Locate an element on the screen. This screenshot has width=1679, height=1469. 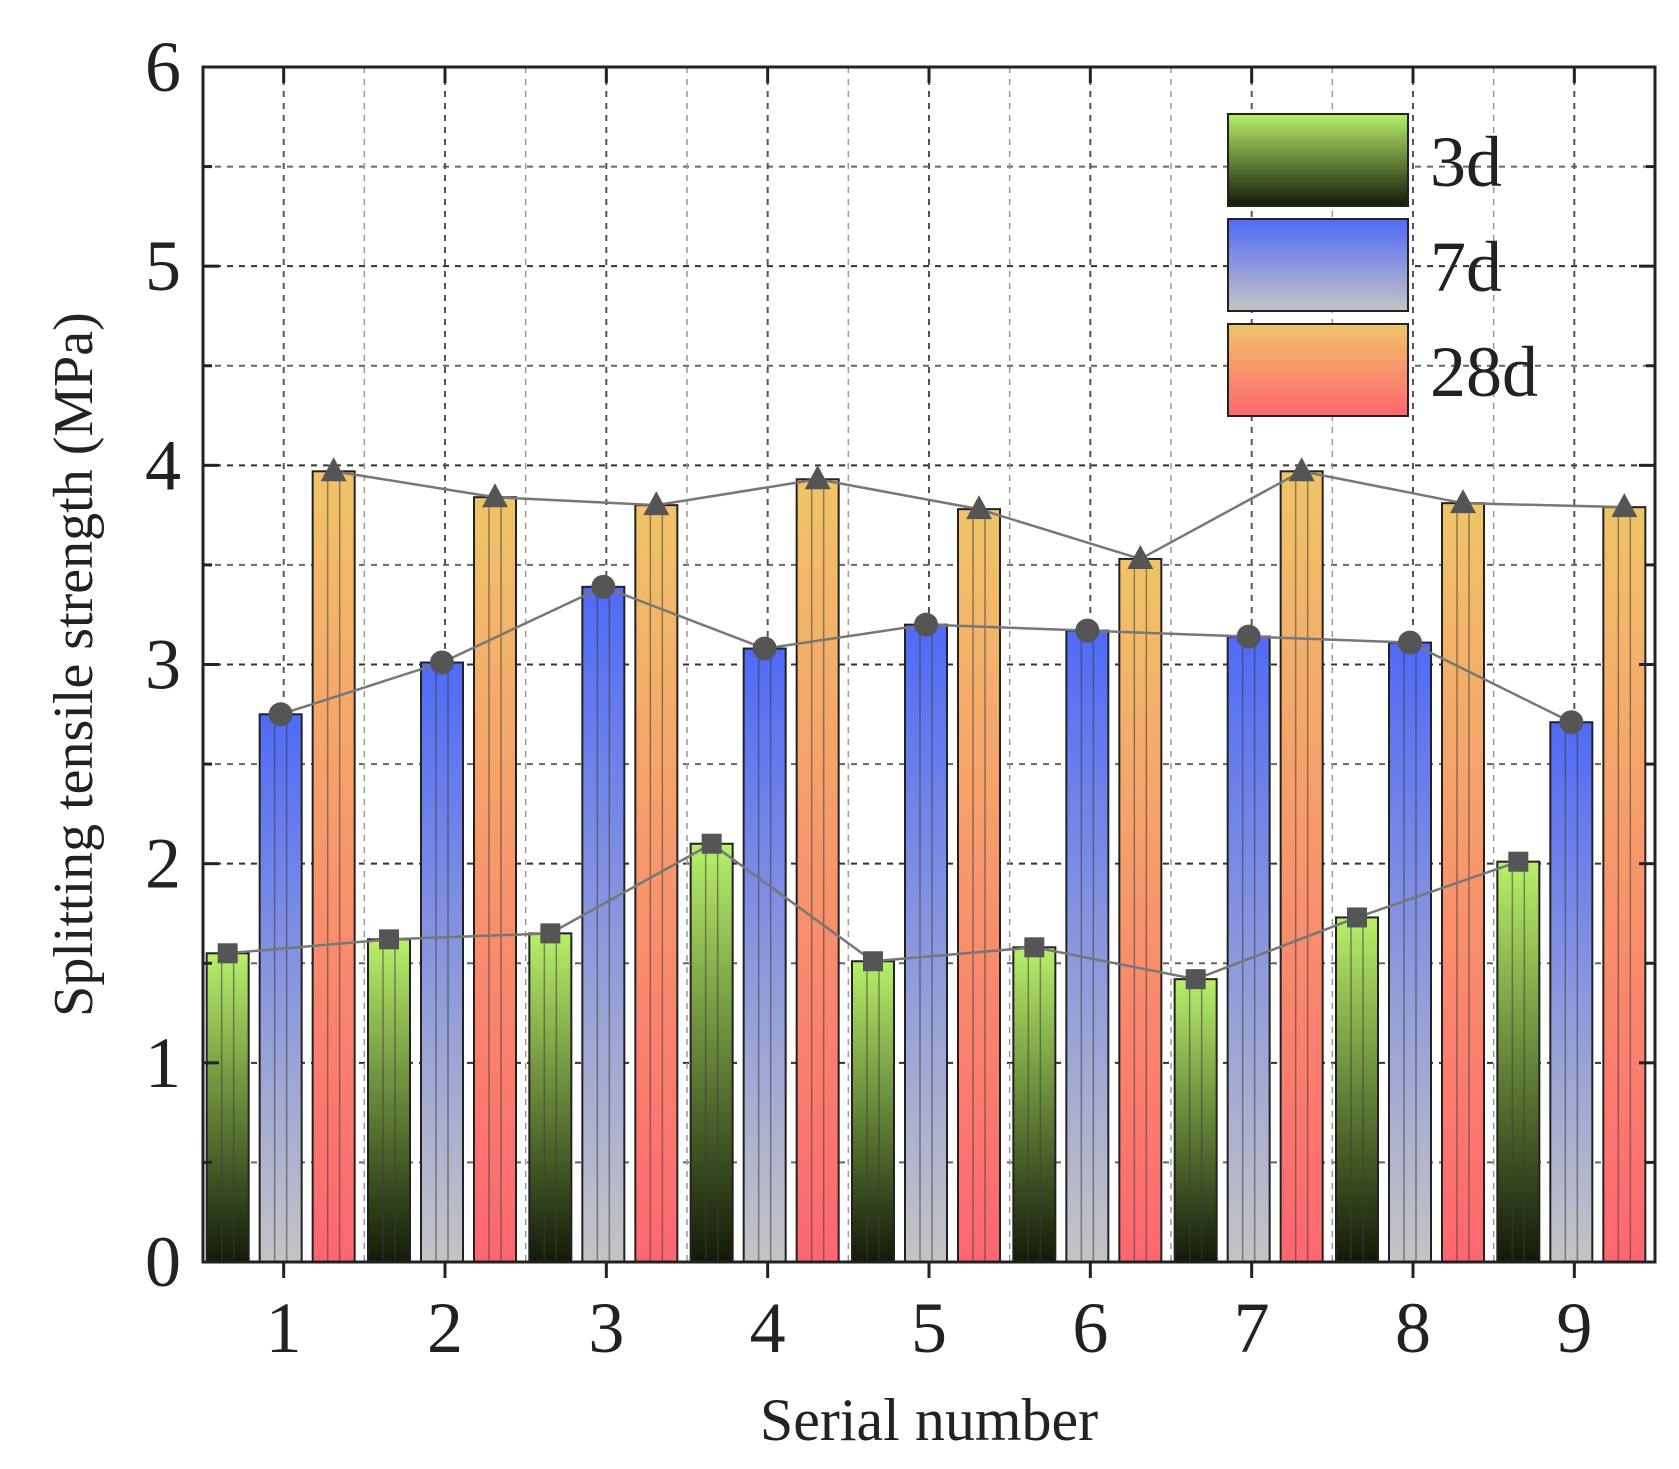
y-tick-label: 1 is located at coordinates (163, 1063).